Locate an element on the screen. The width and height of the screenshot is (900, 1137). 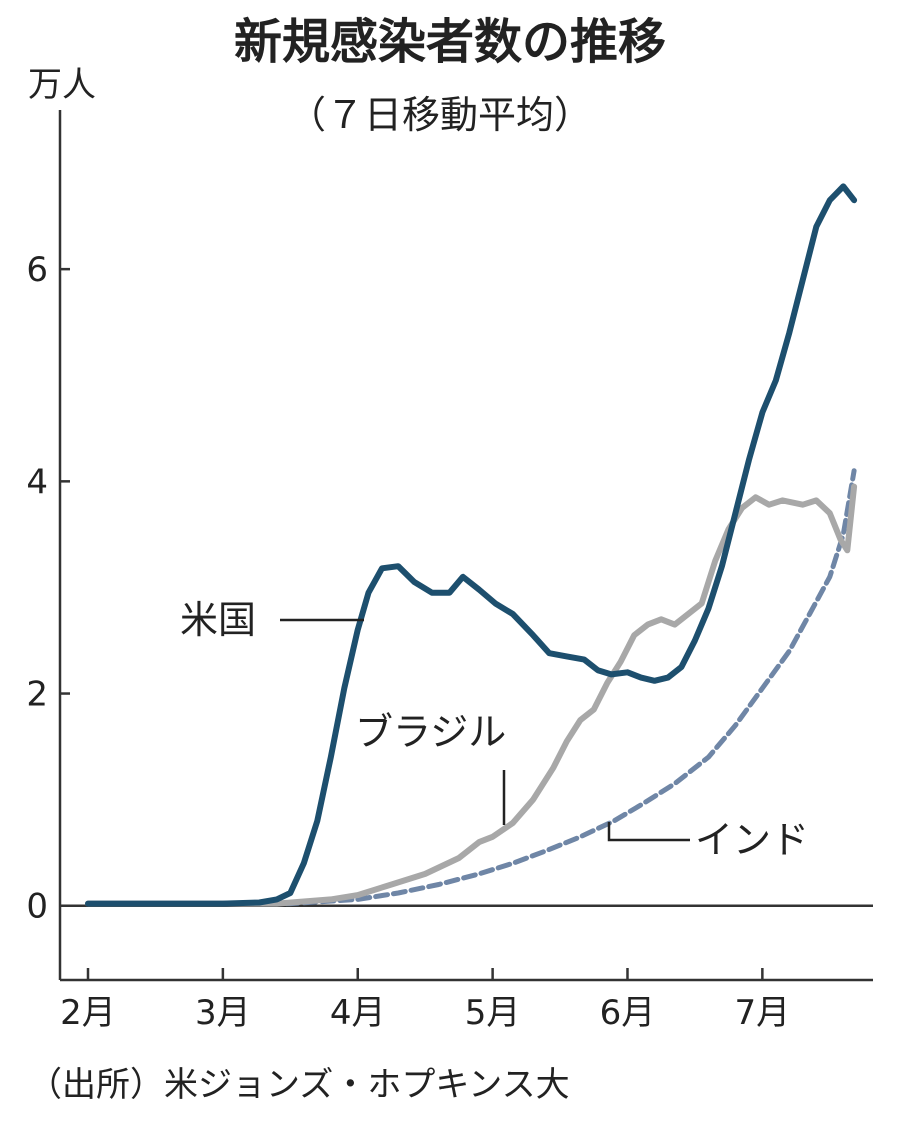
y-tick-label: 6 is located at coordinates (37, 270).